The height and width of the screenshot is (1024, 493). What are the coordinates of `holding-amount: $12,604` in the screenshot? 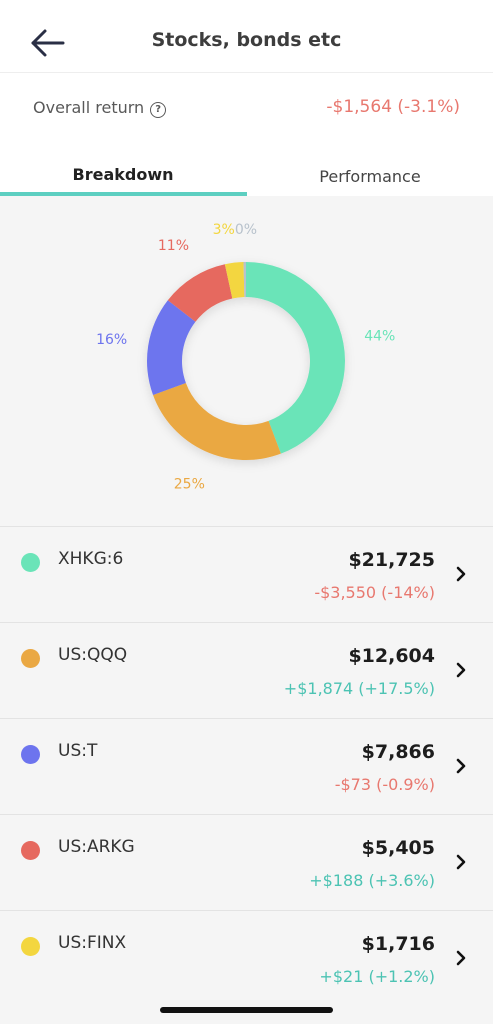 It's located at (391, 656).